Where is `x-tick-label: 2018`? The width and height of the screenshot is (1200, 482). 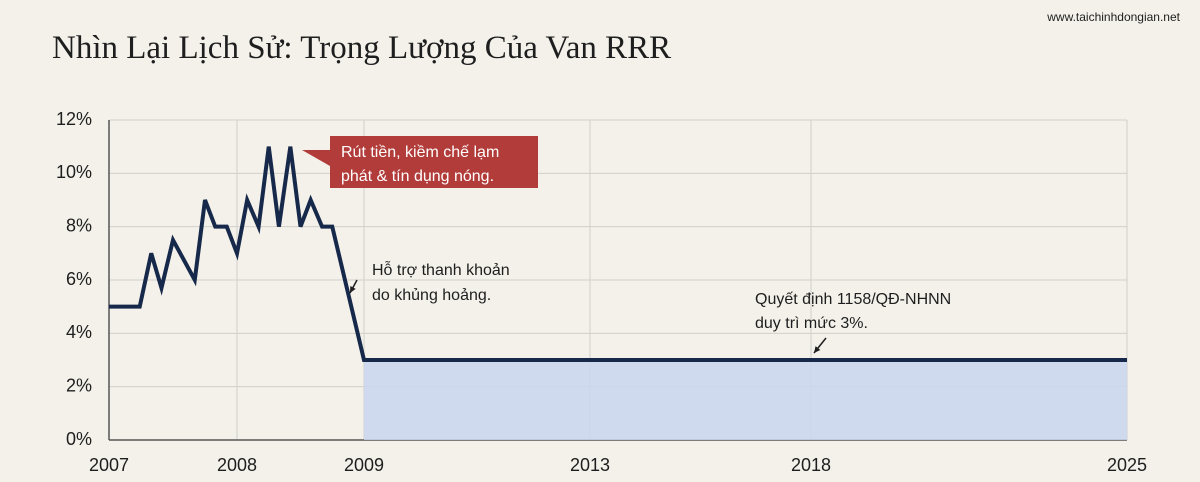 x-tick-label: 2018 is located at coordinates (811, 465).